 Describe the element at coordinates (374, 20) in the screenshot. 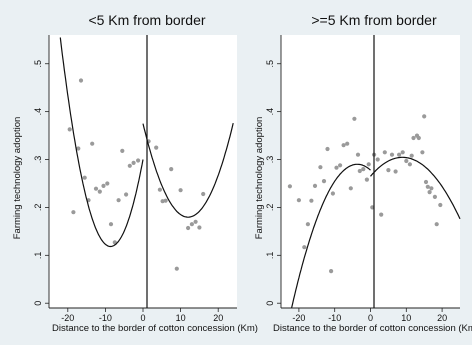

I see `panel-title: >=5 Km from border` at that location.